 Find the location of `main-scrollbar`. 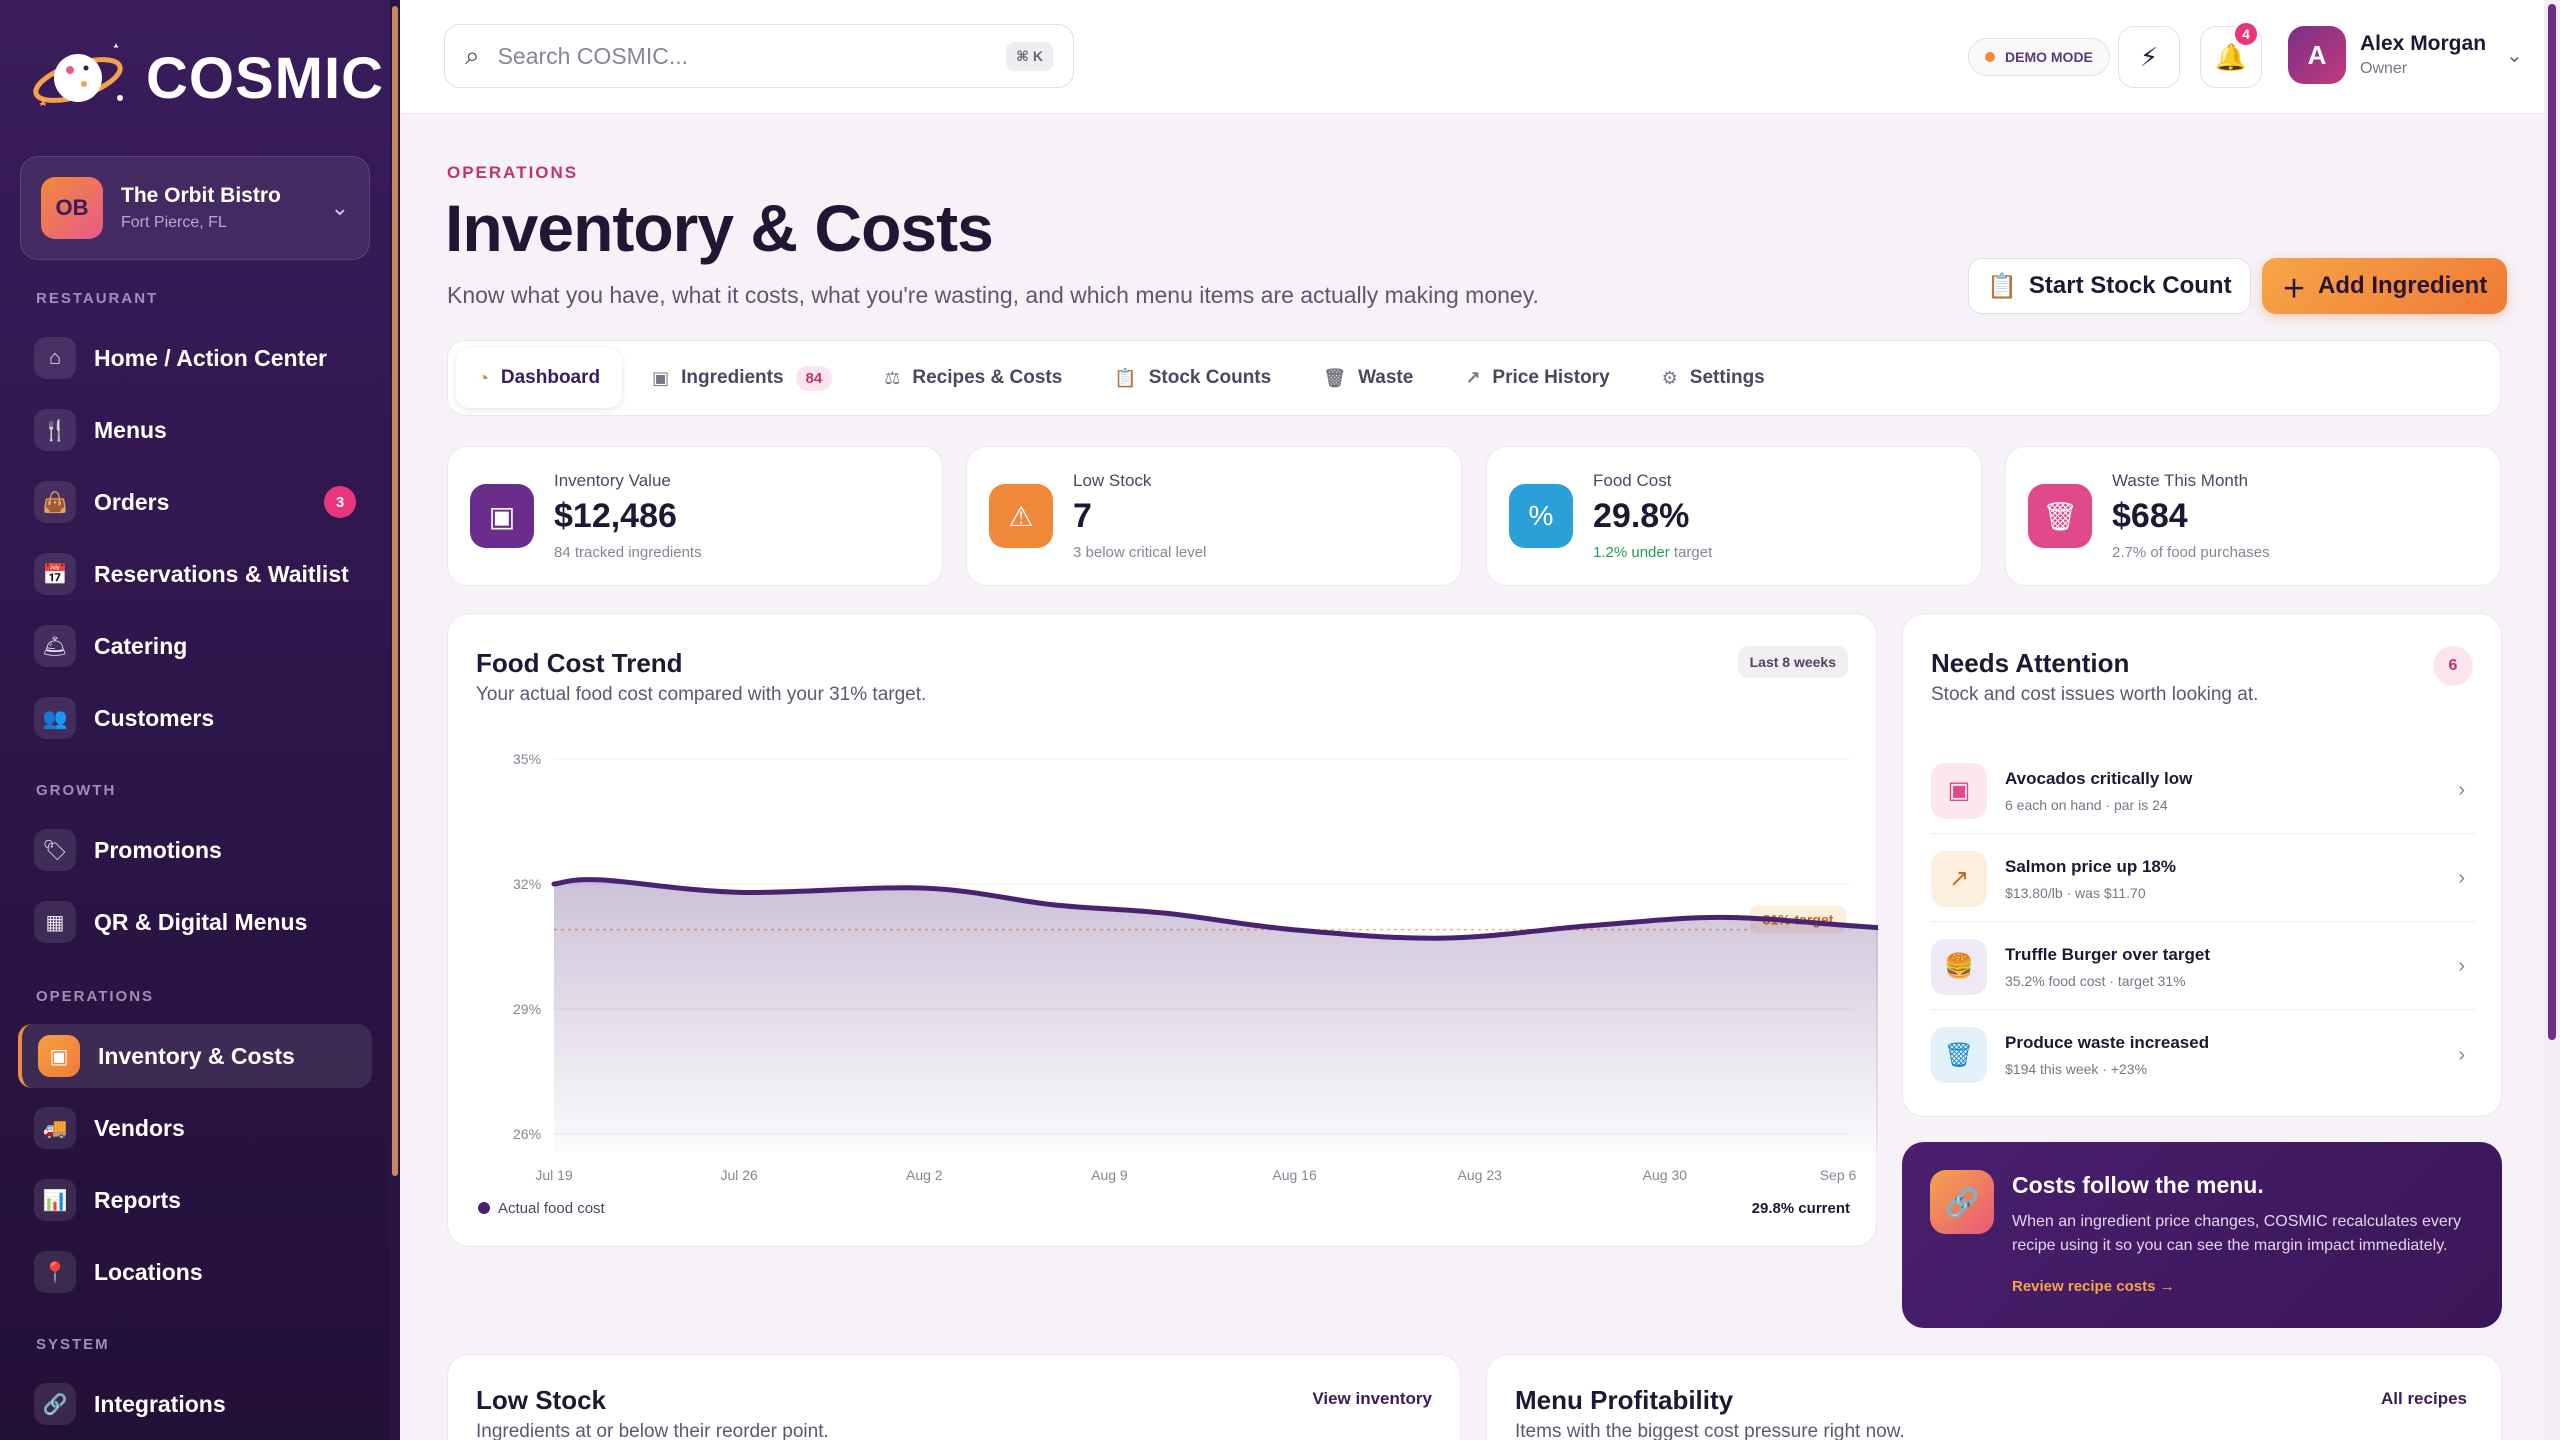

main-scrollbar is located at coordinates (2552, 720).